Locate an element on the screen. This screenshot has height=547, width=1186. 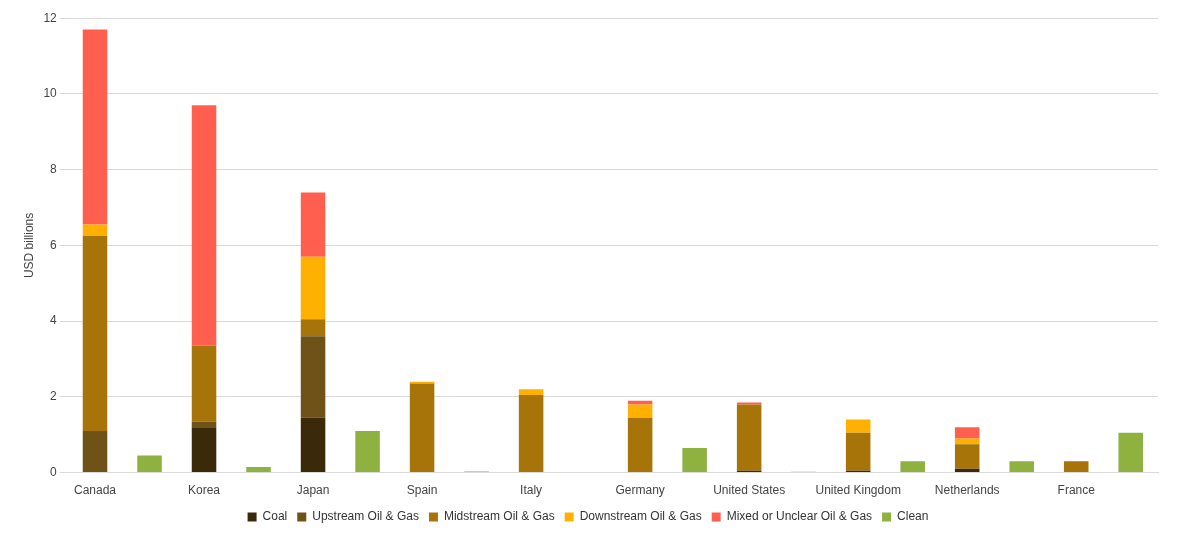
y-tick-label: 4 is located at coordinates (54, 320).